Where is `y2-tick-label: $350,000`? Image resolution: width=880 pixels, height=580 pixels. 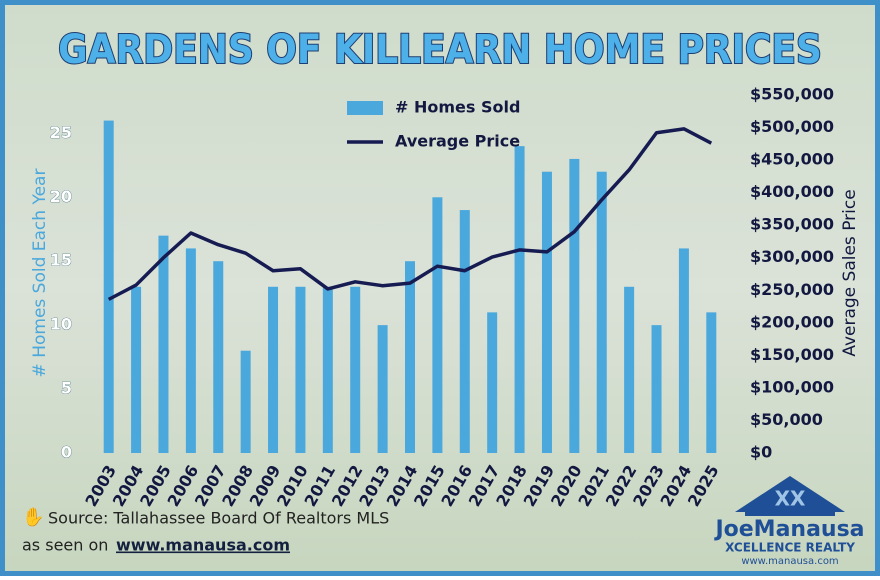
y2-tick-label: $350,000 is located at coordinates (792, 224).